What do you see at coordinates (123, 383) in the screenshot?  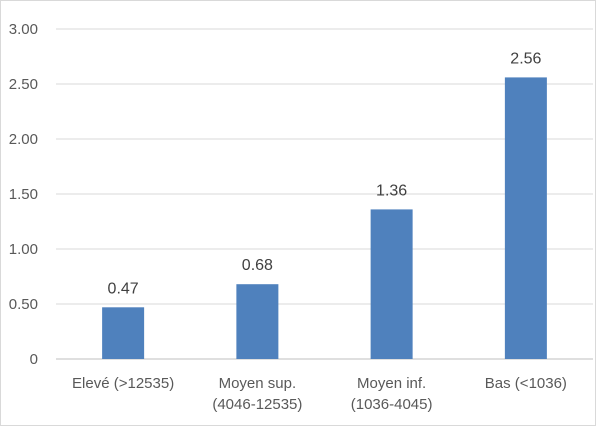 I see `x-tick-label: Elevé (>12535)` at bounding box center [123, 383].